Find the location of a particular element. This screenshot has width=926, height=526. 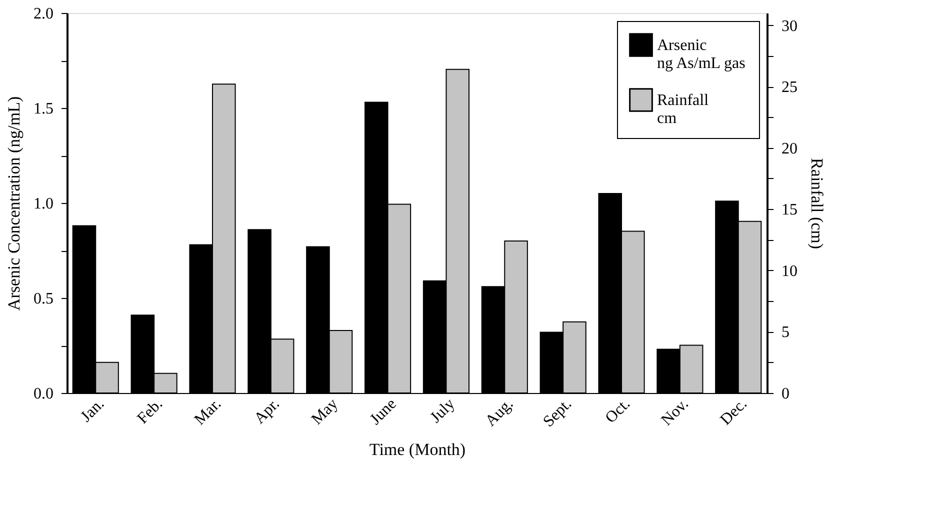

y-tick-label: 1.0 is located at coordinates (44, 204).